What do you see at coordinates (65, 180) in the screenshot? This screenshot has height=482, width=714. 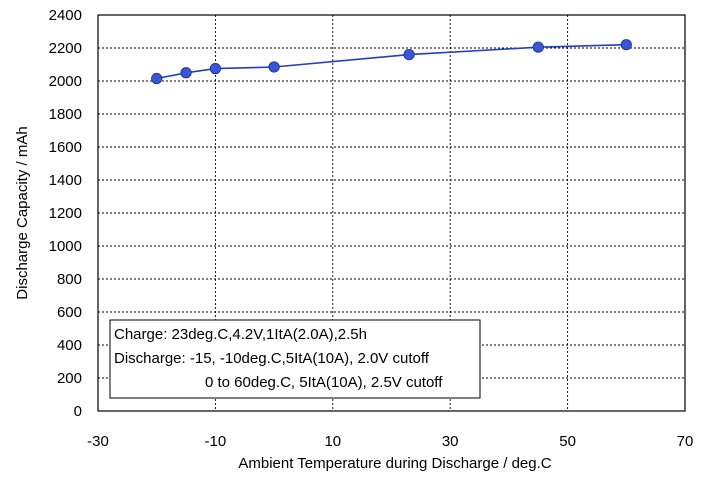 I see `y-tick-label: 1400` at bounding box center [65, 180].